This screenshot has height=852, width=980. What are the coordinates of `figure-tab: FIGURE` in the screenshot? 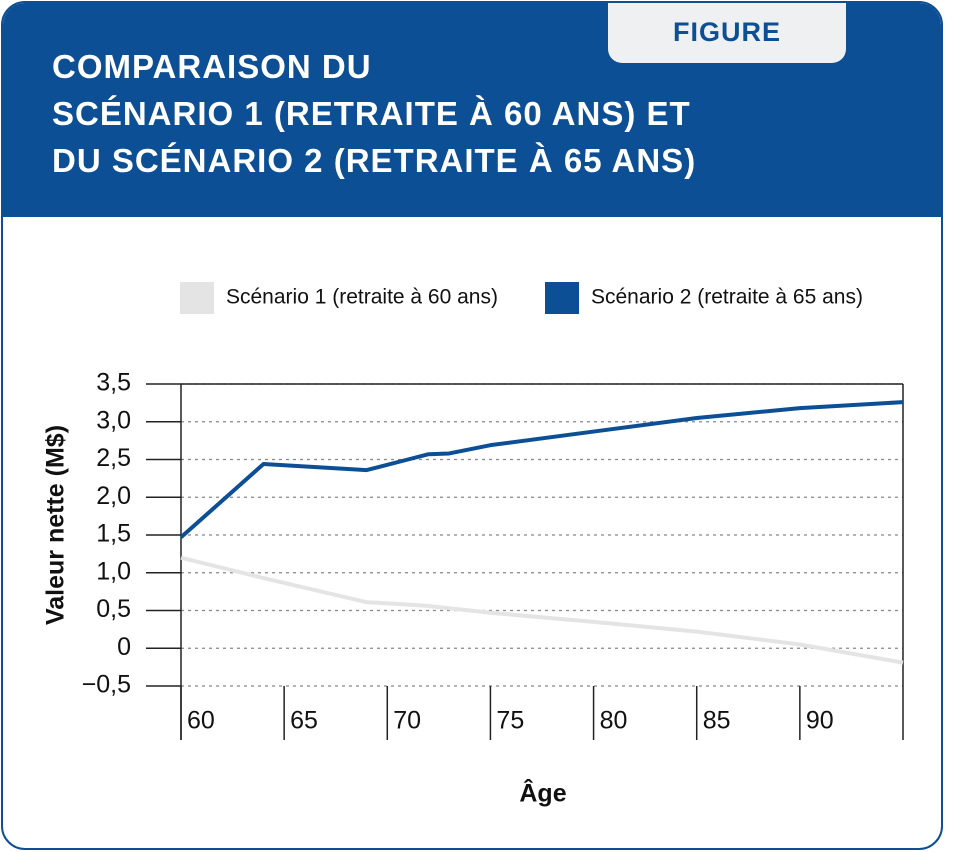 It's located at (727, 33).